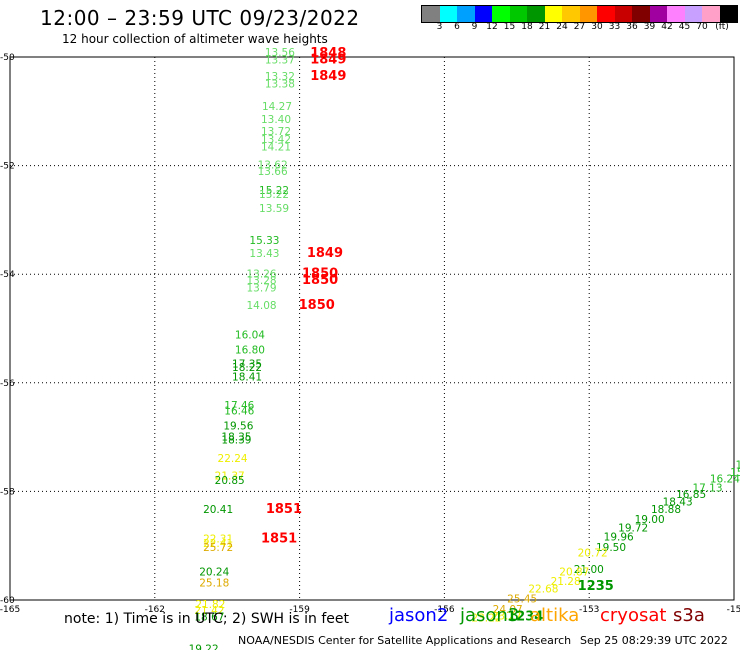  Describe the element at coordinates (678, 503) in the screenshot. I see `wave-height-label: 18.43` at that location.